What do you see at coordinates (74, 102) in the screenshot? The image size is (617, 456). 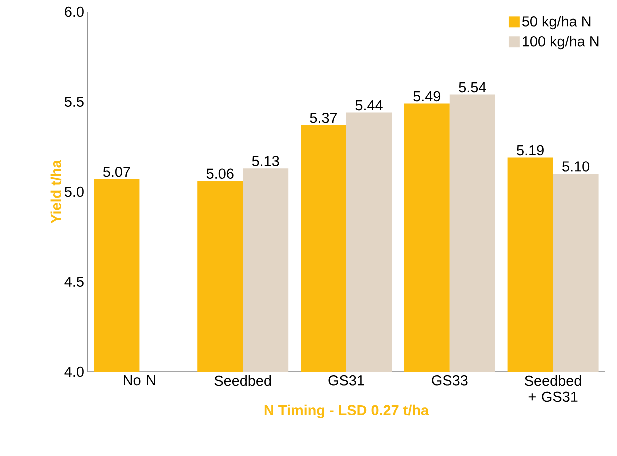 I see `y-tick-label: 5.5` at bounding box center [74, 102].